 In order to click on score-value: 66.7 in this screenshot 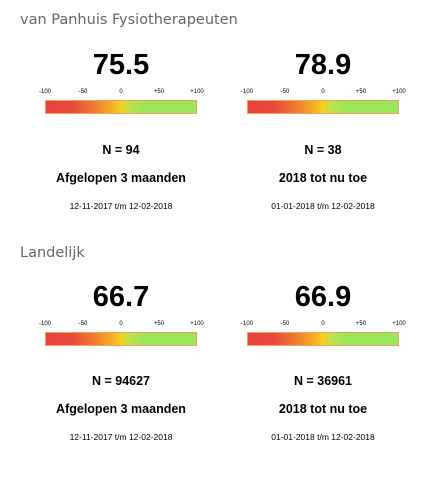, I will do `click(121, 297)`.